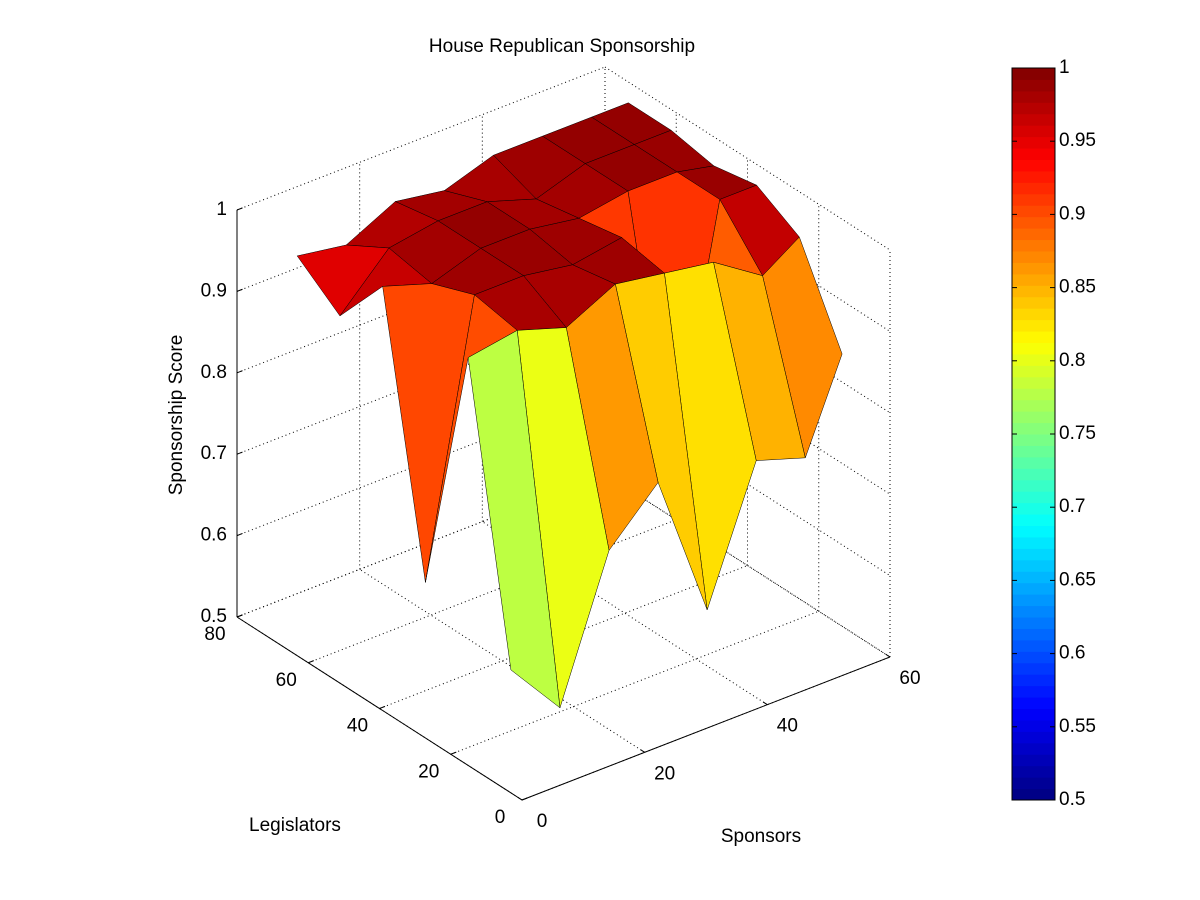 This screenshot has height=900, width=1200. What do you see at coordinates (1072, 360) in the screenshot?
I see `colorbar-tick-label: 0.8` at bounding box center [1072, 360].